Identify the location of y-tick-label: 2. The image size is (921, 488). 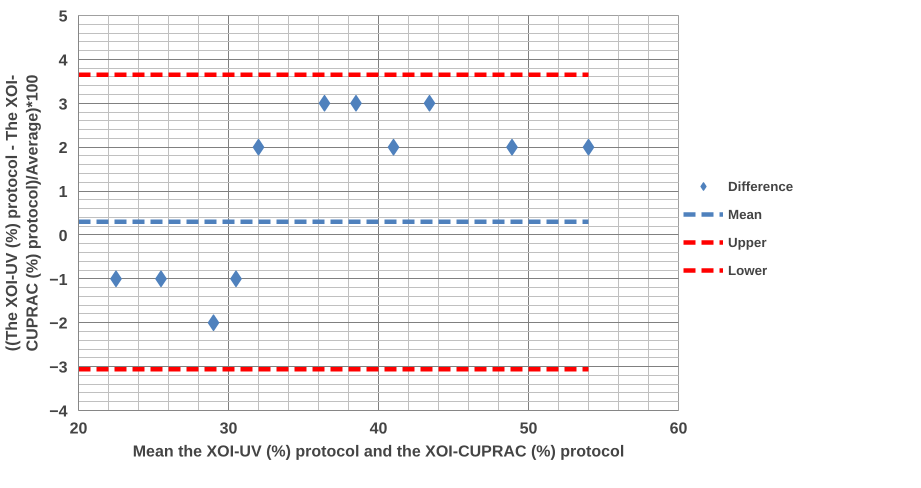
(63, 149).